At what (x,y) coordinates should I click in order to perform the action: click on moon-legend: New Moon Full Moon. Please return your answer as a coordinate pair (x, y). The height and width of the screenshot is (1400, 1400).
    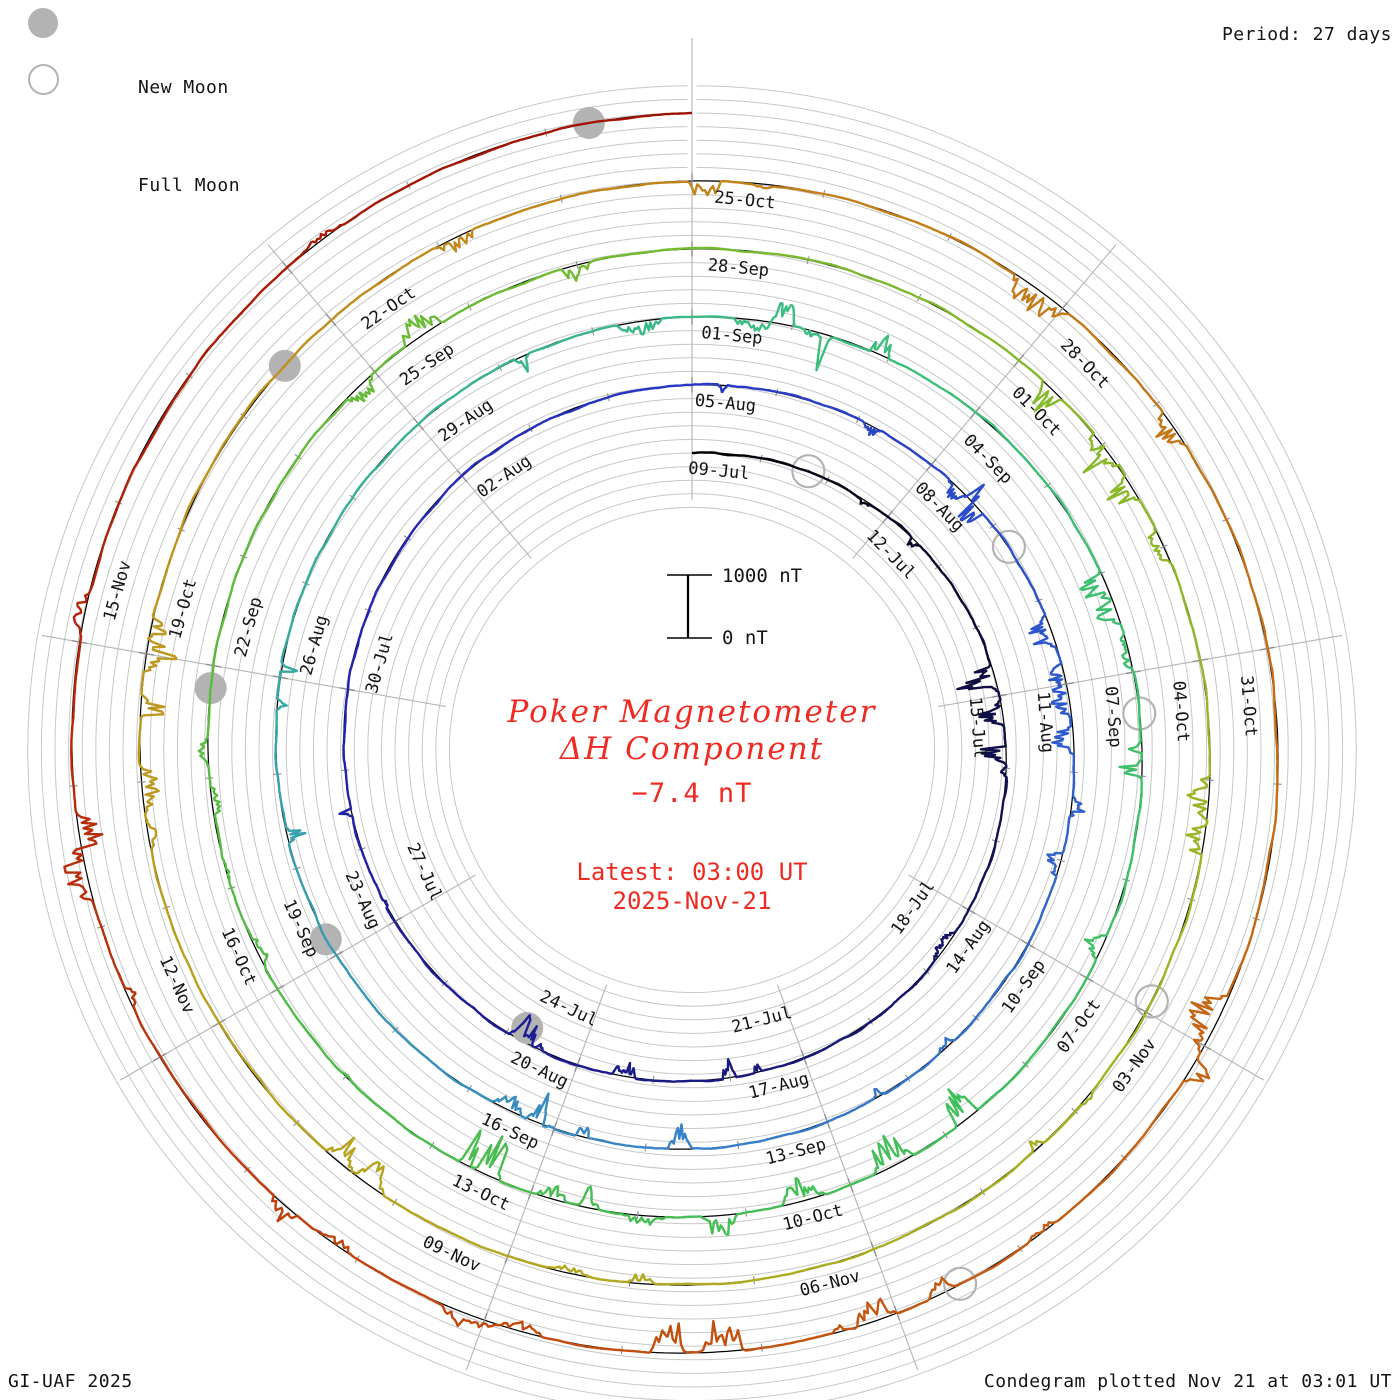
    Looking at the image, I should click on (155, 129).